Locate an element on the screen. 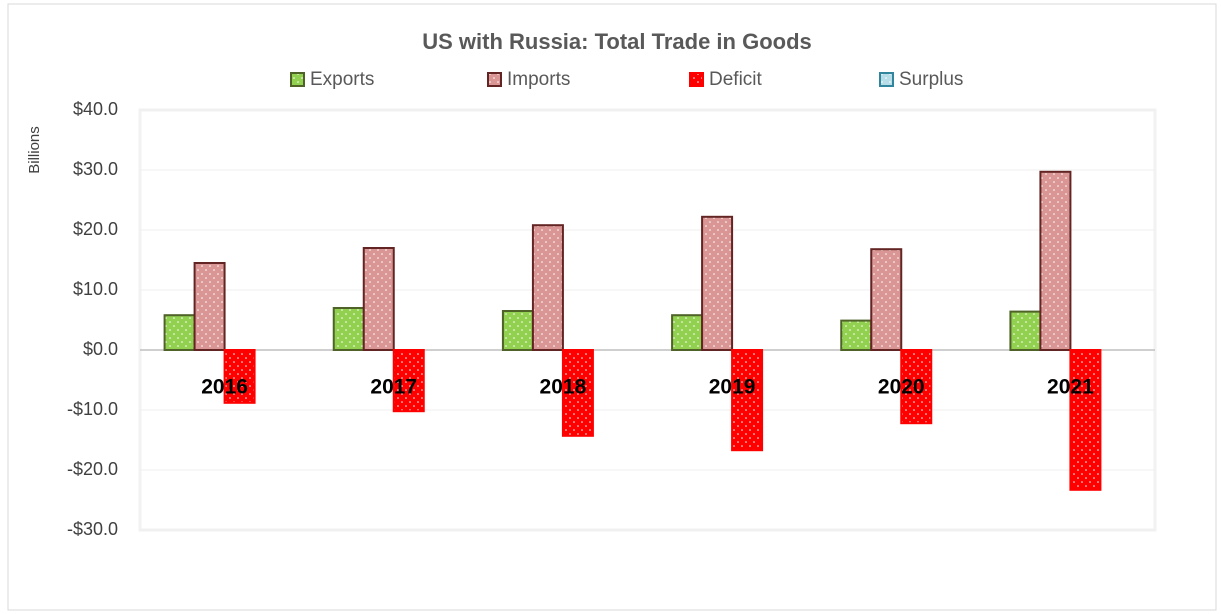 This screenshot has height=614, width=1221. y-tick-label: $20.0 is located at coordinates (95, 229).